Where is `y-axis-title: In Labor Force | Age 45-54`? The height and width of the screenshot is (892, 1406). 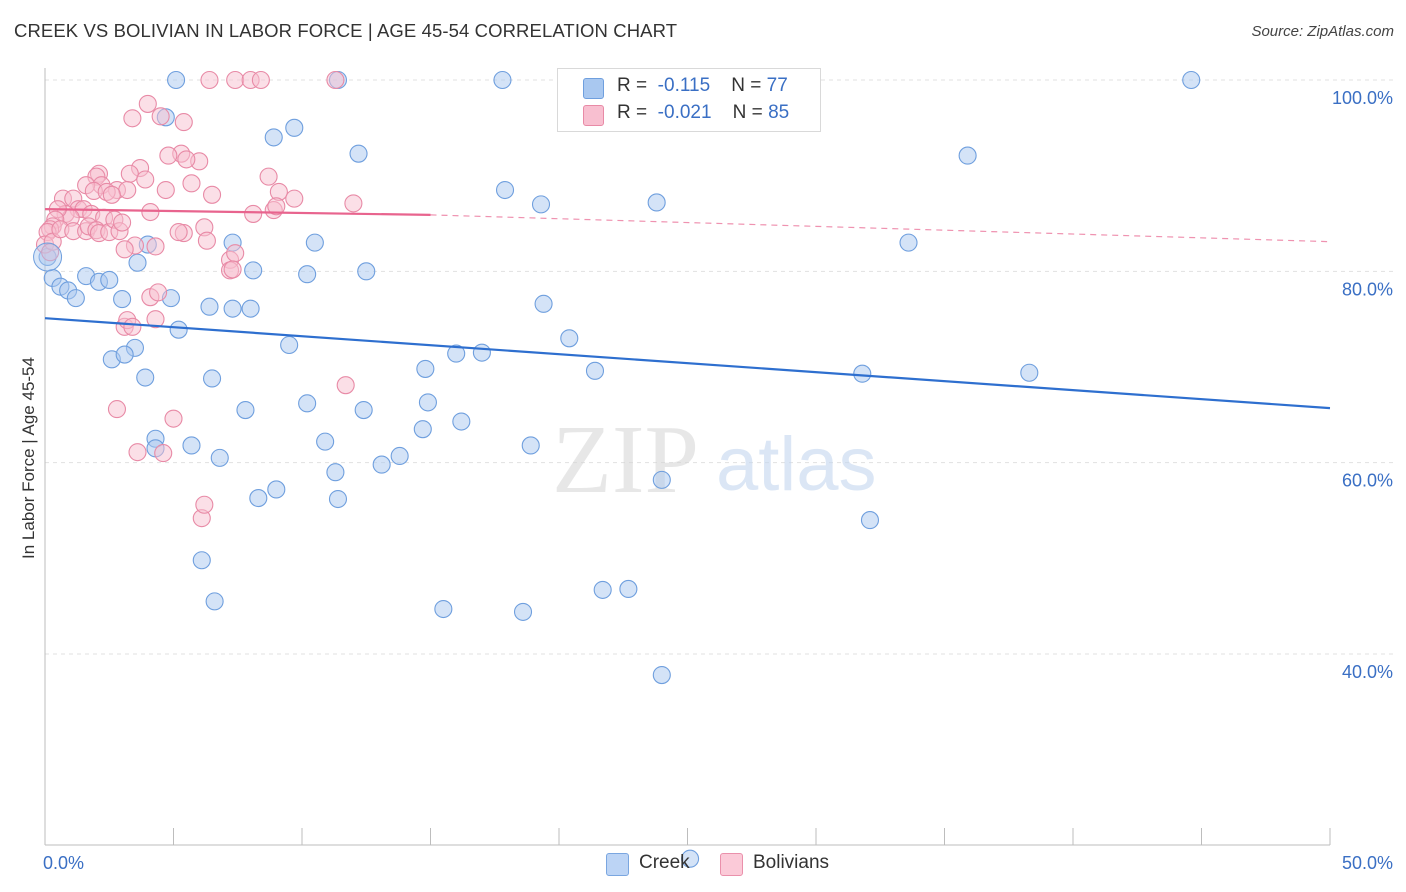 y-axis-title: In Labor Force | Age 45-54 is located at coordinates (28, 458).